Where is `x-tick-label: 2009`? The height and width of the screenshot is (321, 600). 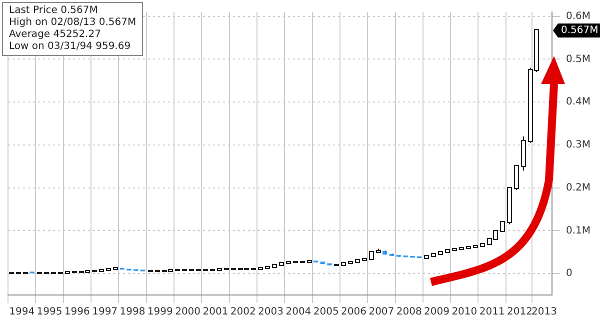
x-tick-label: 2009 is located at coordinates (437, 312).